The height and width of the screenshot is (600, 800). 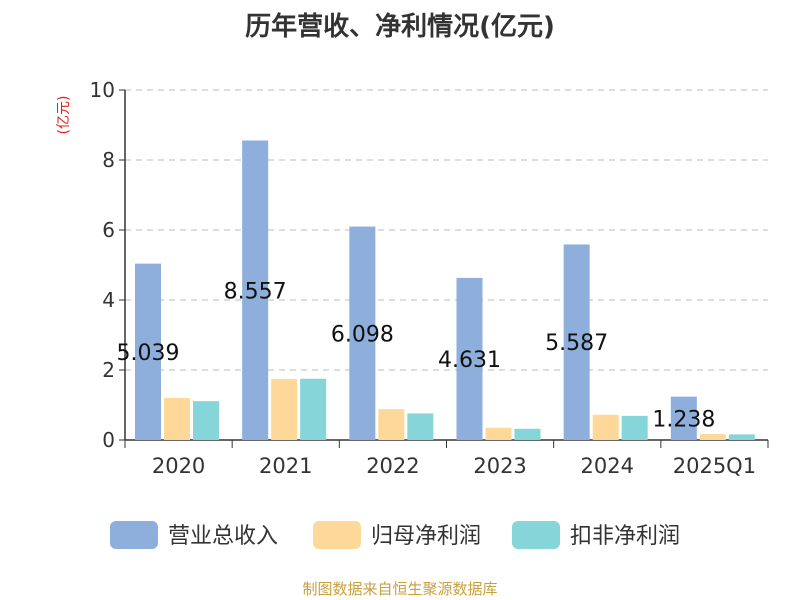 What do you see at coordinates (400, 589) in the screenshot?
I see `source-note: 制图数据来自恒生聚源数据库` at bounding box center [400, 589].